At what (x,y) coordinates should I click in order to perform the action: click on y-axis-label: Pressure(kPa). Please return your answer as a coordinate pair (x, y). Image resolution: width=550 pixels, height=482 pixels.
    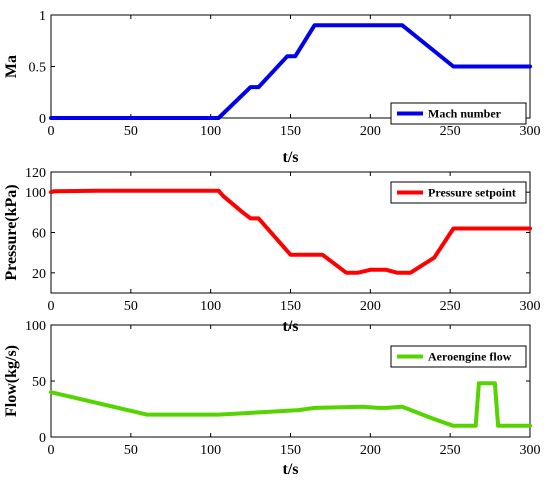
    Looking at the image, I should click on (11, 232).